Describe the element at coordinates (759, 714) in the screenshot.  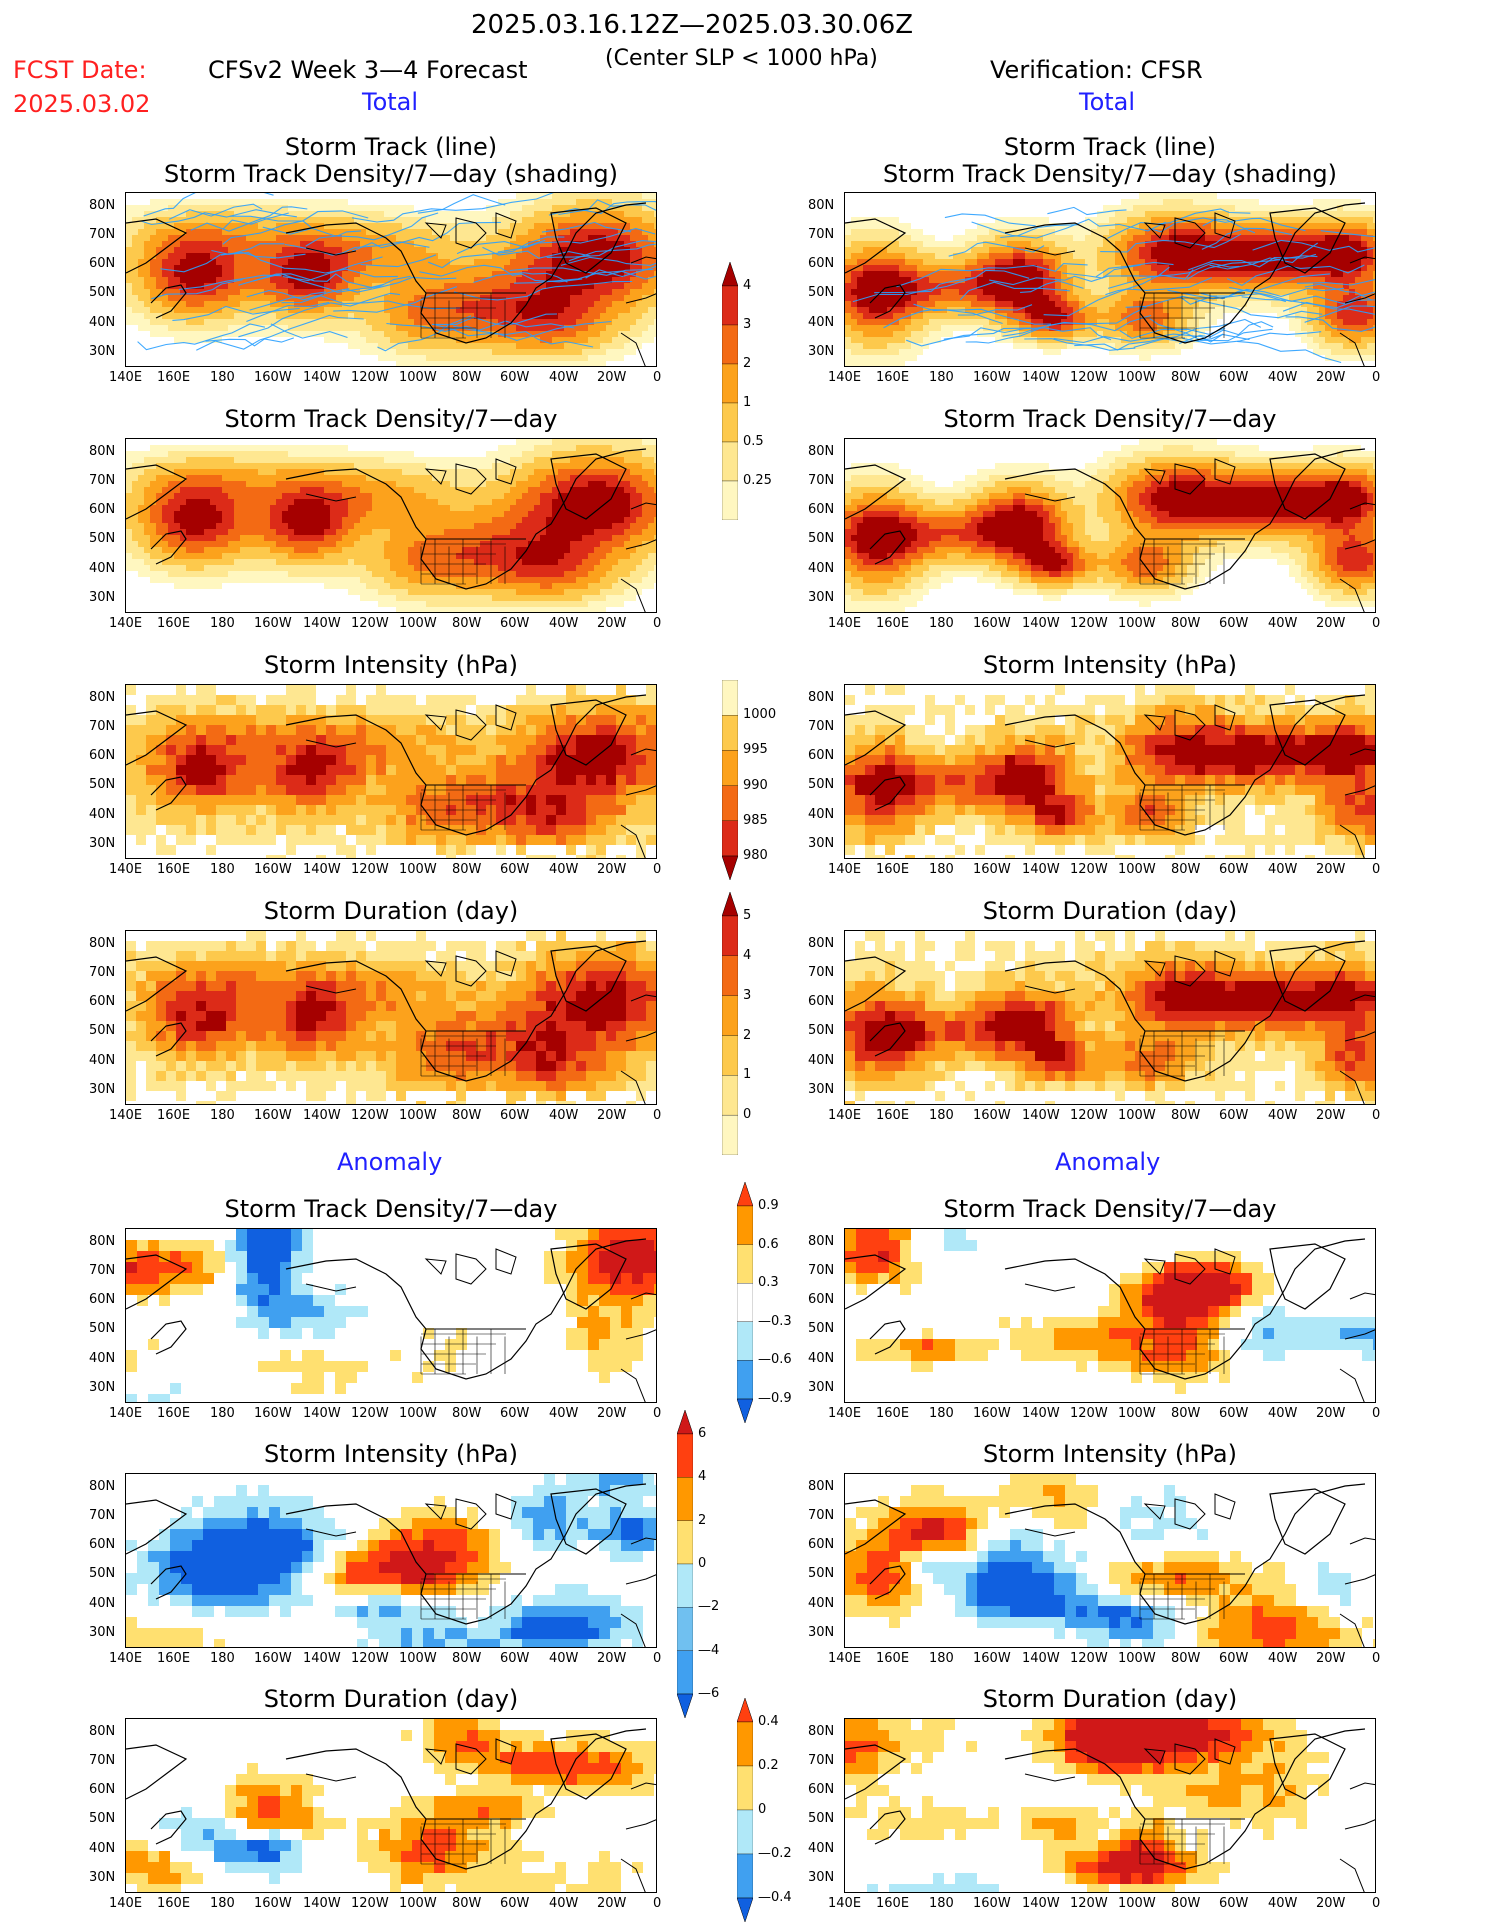
I see `colorbar-label: 1000` at that location.